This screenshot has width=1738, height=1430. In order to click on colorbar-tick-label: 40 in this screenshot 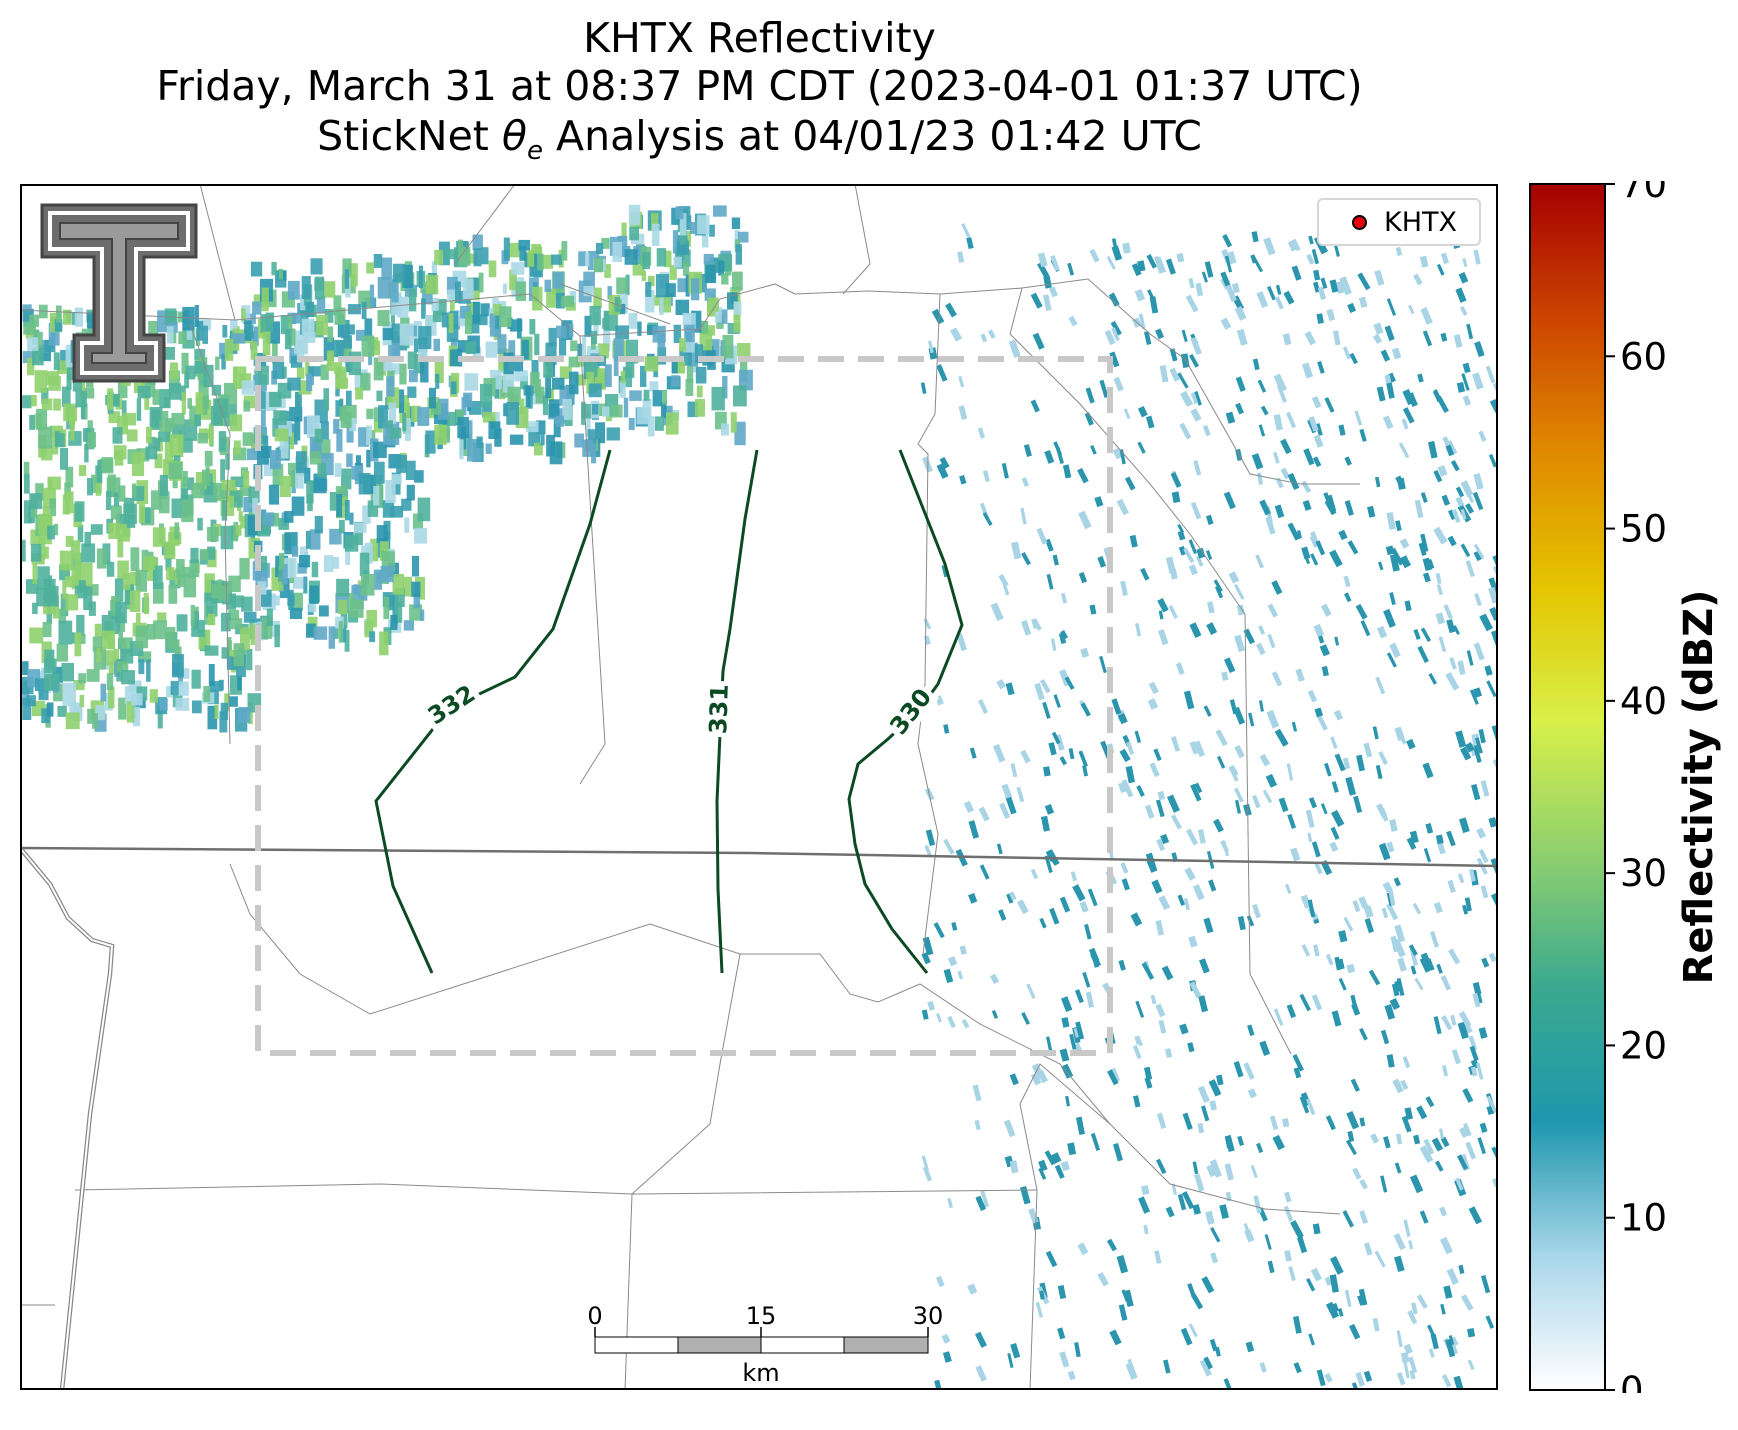, I will do `click(1643, 701)`.